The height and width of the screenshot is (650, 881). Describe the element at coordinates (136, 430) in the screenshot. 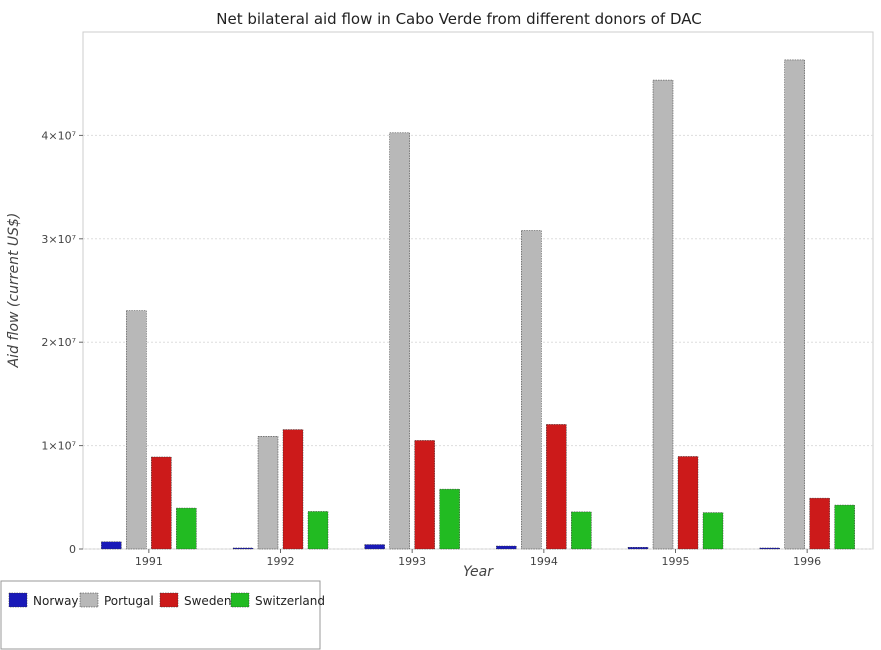

I see `bar-portugal-1991` at that location.